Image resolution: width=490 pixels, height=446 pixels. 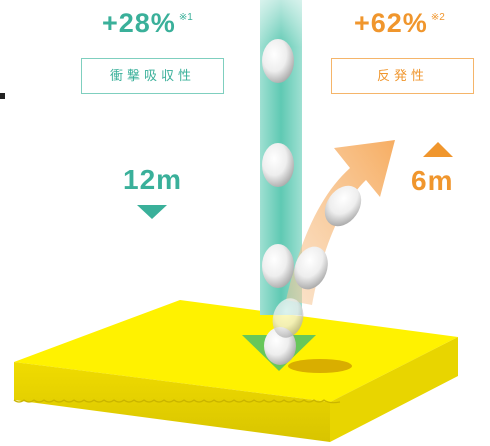 I want to click on impact-percent: +28% ※1, so click(x=147, y=23).